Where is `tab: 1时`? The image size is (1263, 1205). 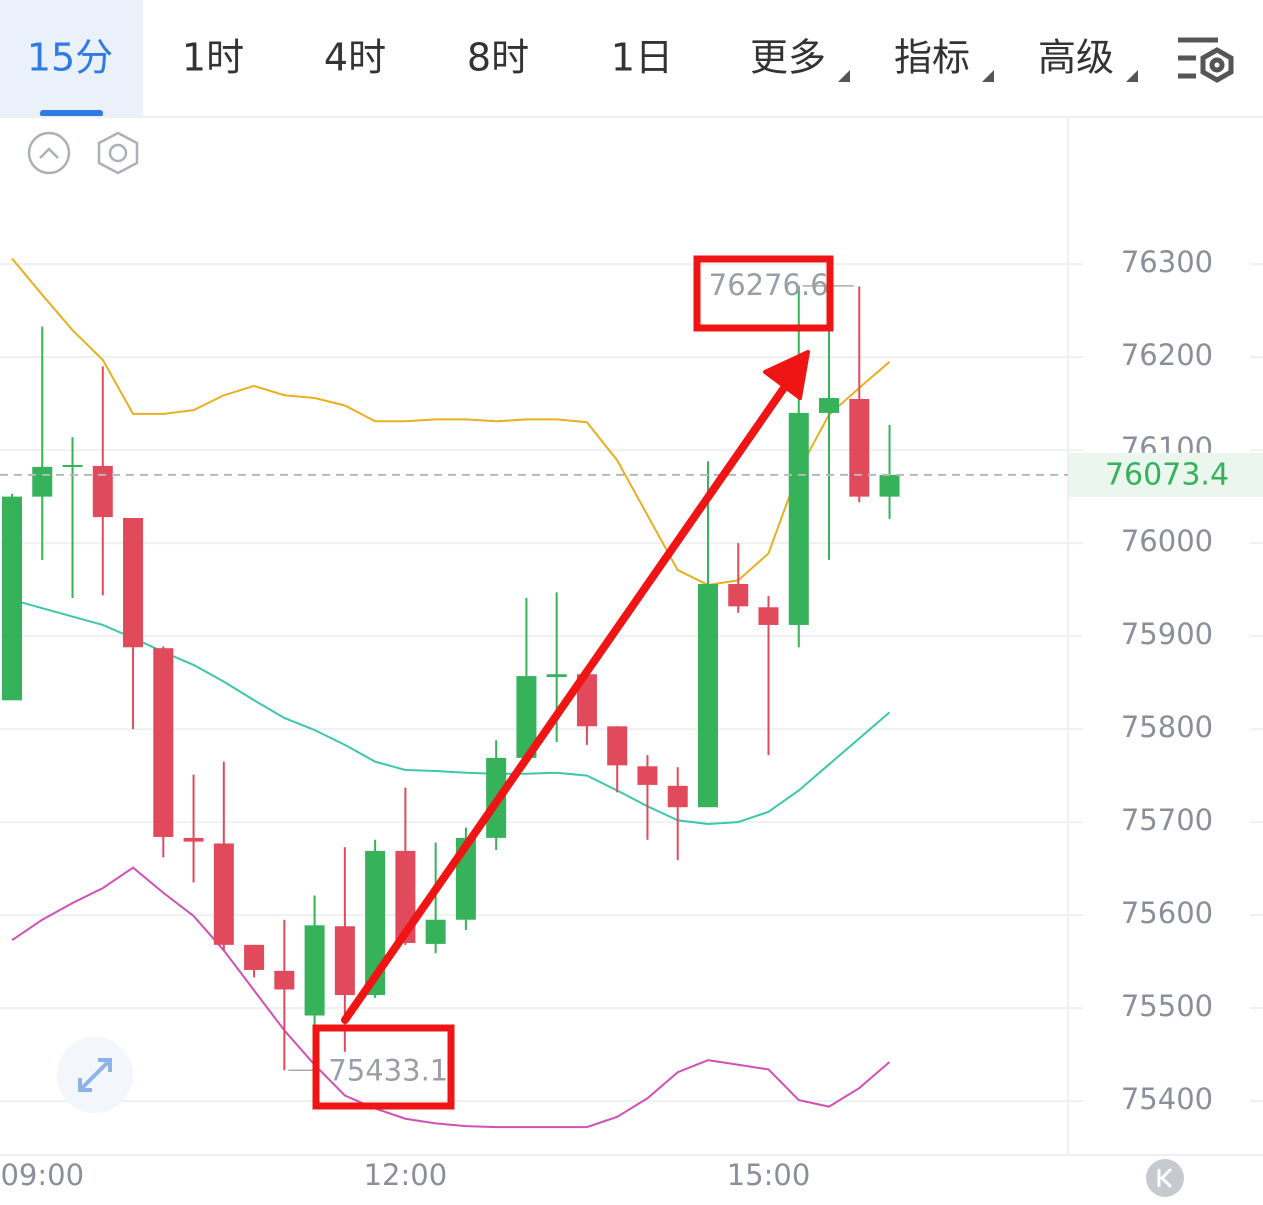 tab: 1时 is located at coordinates (213, 58).